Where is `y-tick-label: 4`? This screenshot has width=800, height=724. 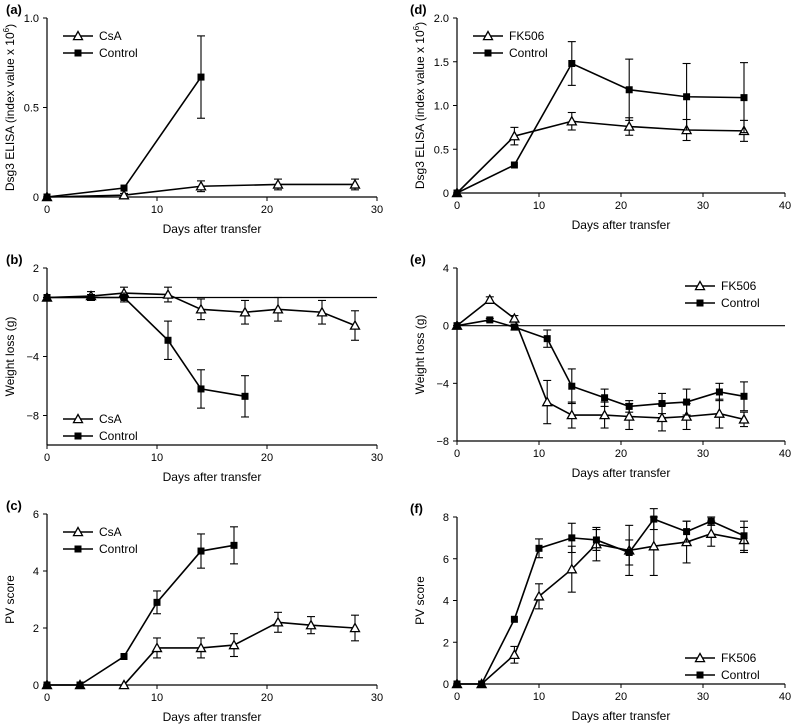 y-tick-label: 4 is located at coordinates (36, 572).